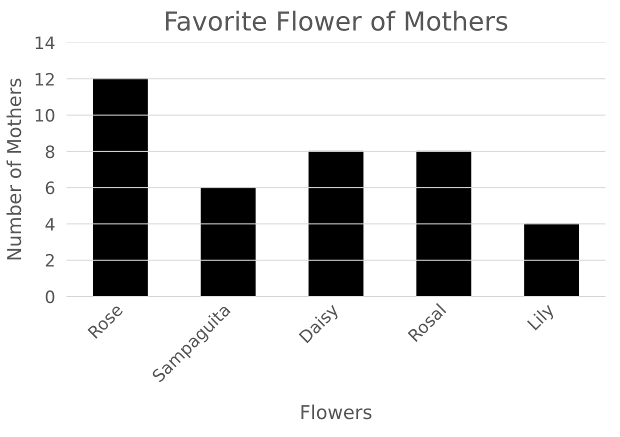  Describe the element at coordinates (336, 413) in the screenshot. I see `x-axis-title: Flowers` at that location.